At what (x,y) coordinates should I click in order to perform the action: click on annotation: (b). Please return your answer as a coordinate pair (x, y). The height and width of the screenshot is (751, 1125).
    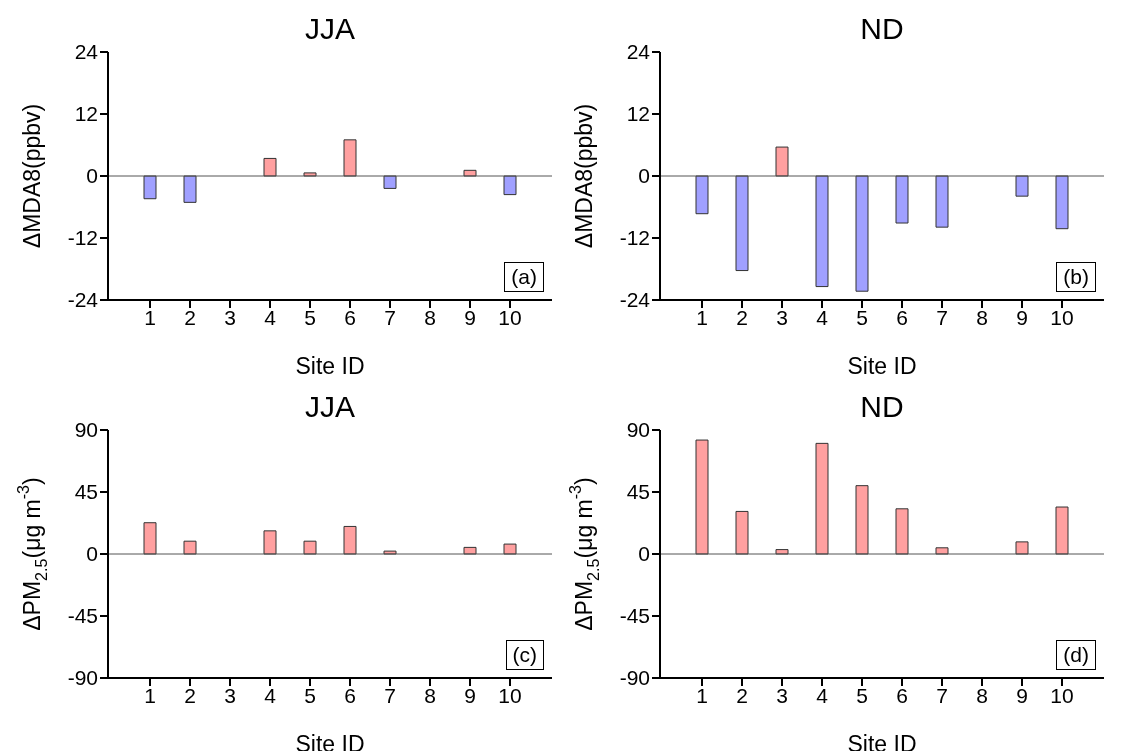
    Looking at the image, I should click on (1076, 277).